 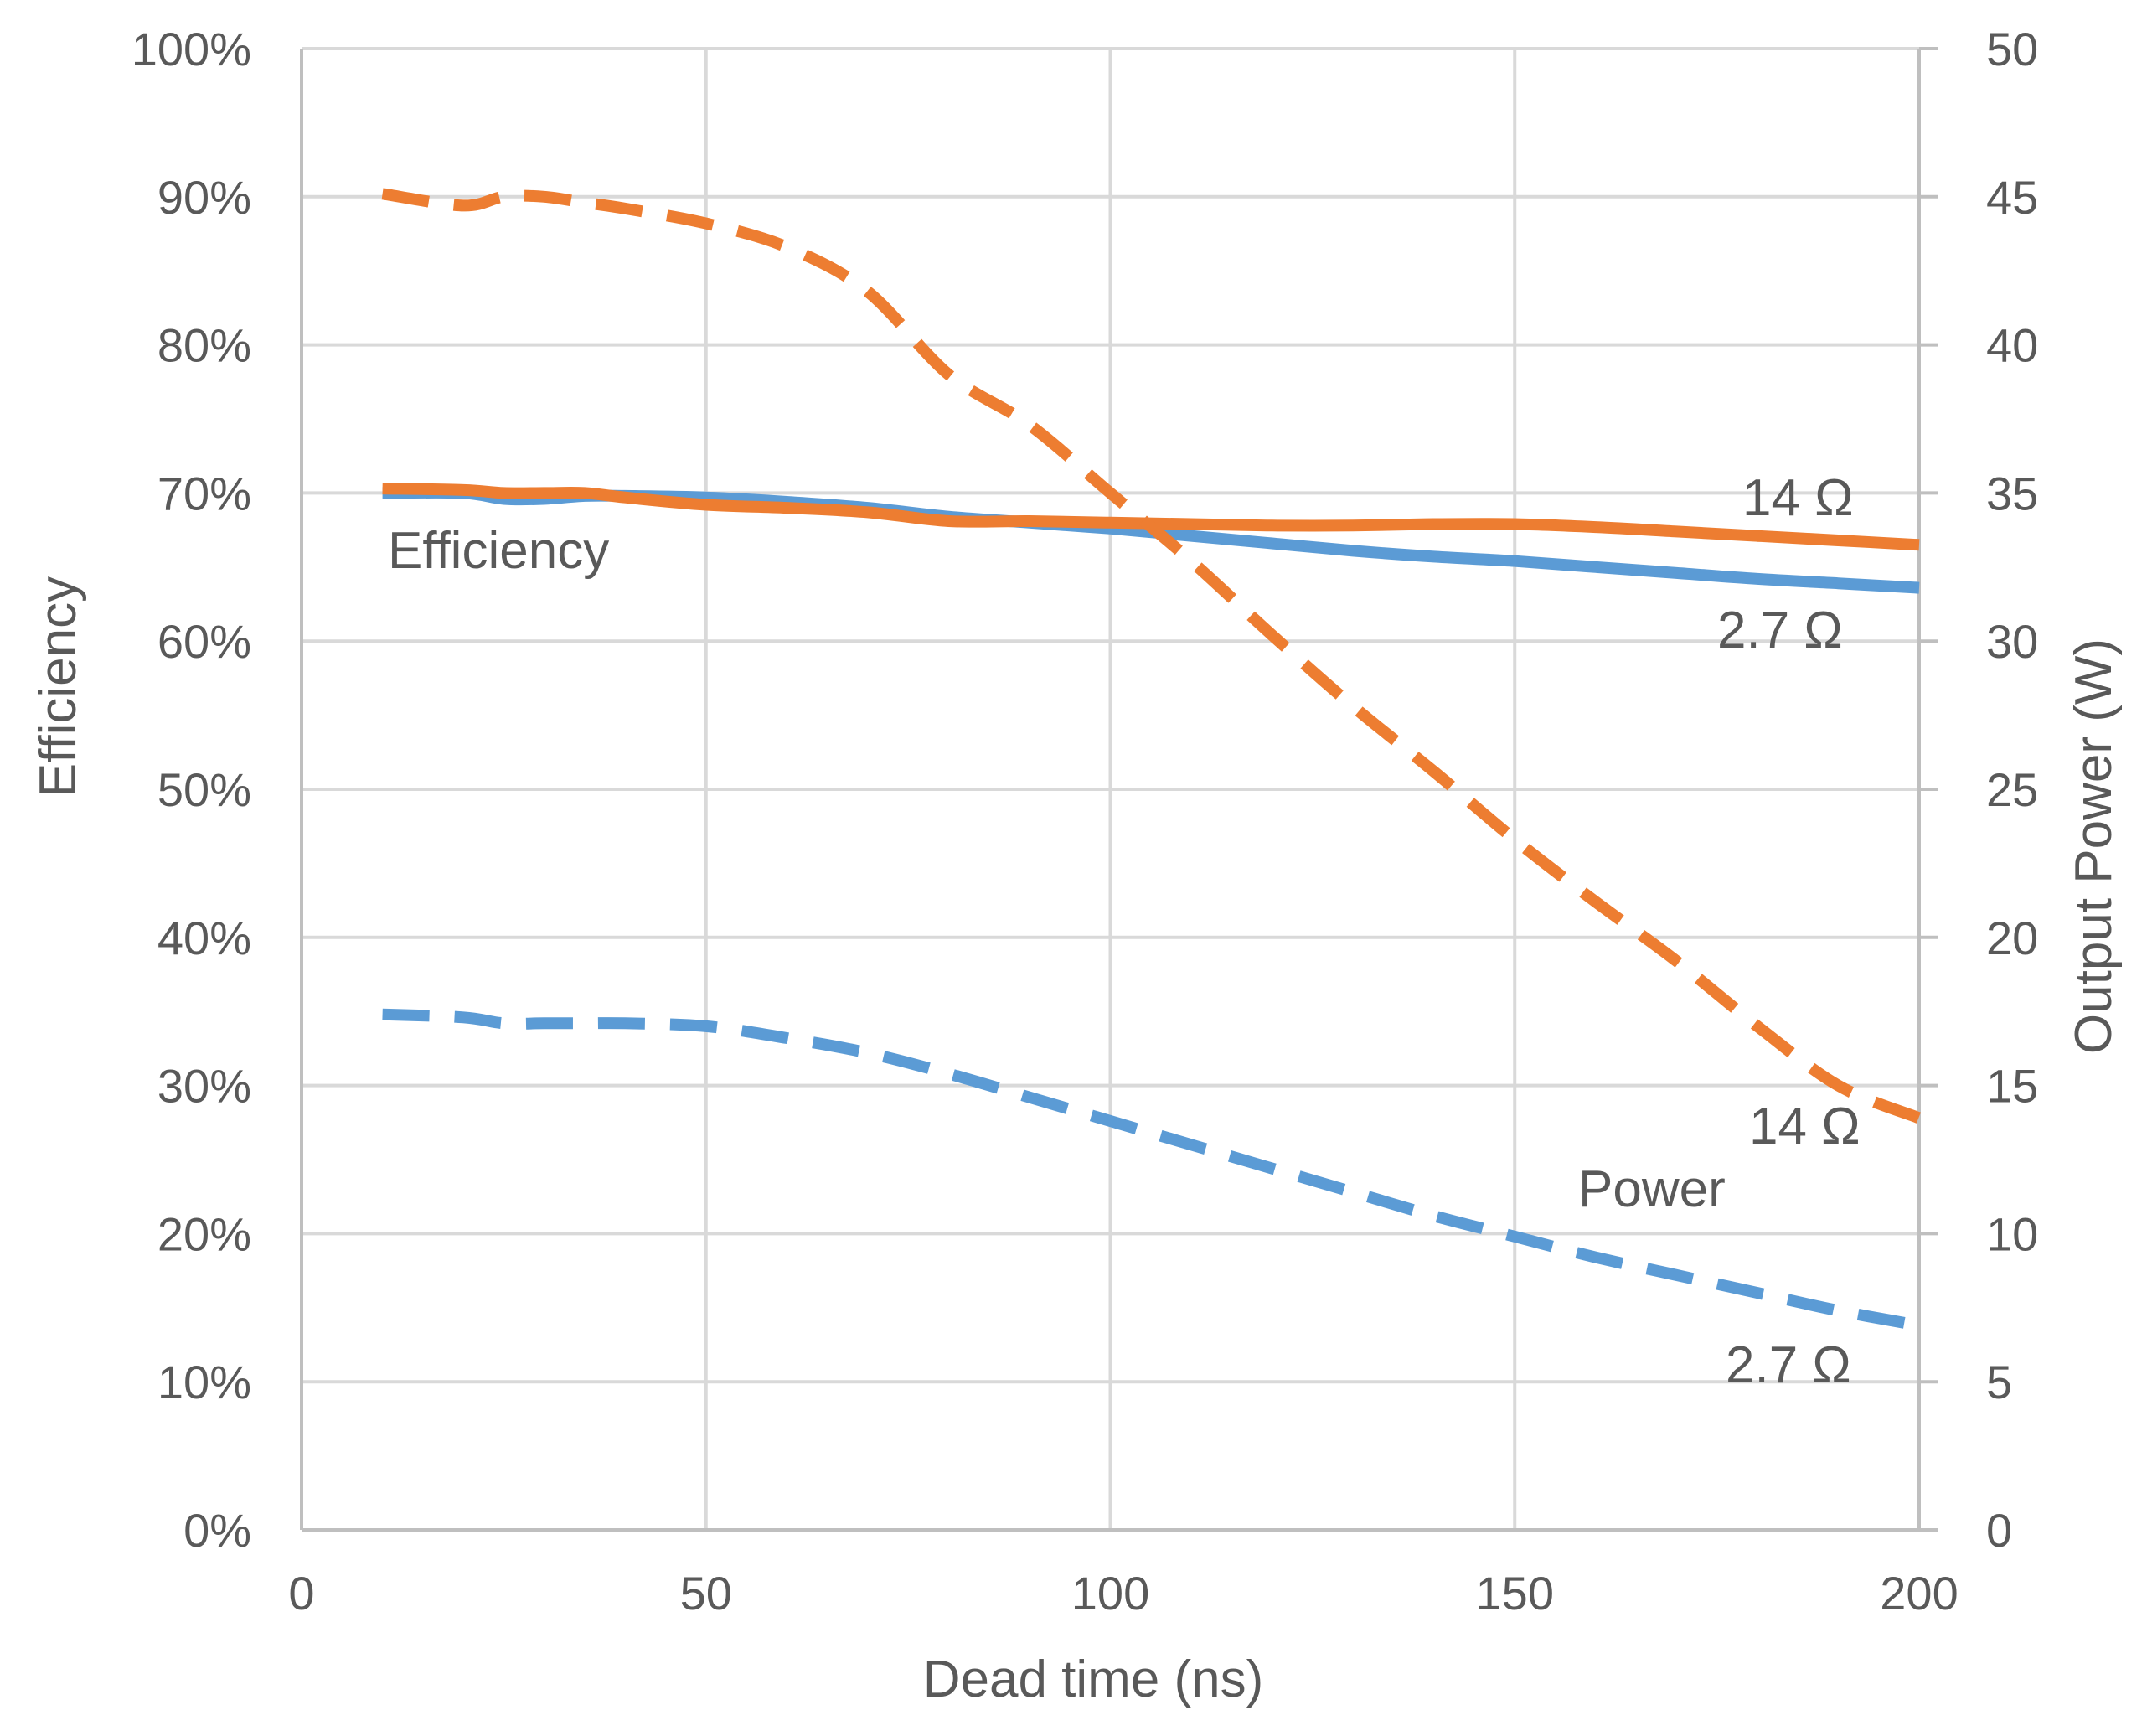 What do you see at coordinates (2012, 198) in the screenshot?
I see `y2-tick-label: 45` at bounding box center [2012, 198].